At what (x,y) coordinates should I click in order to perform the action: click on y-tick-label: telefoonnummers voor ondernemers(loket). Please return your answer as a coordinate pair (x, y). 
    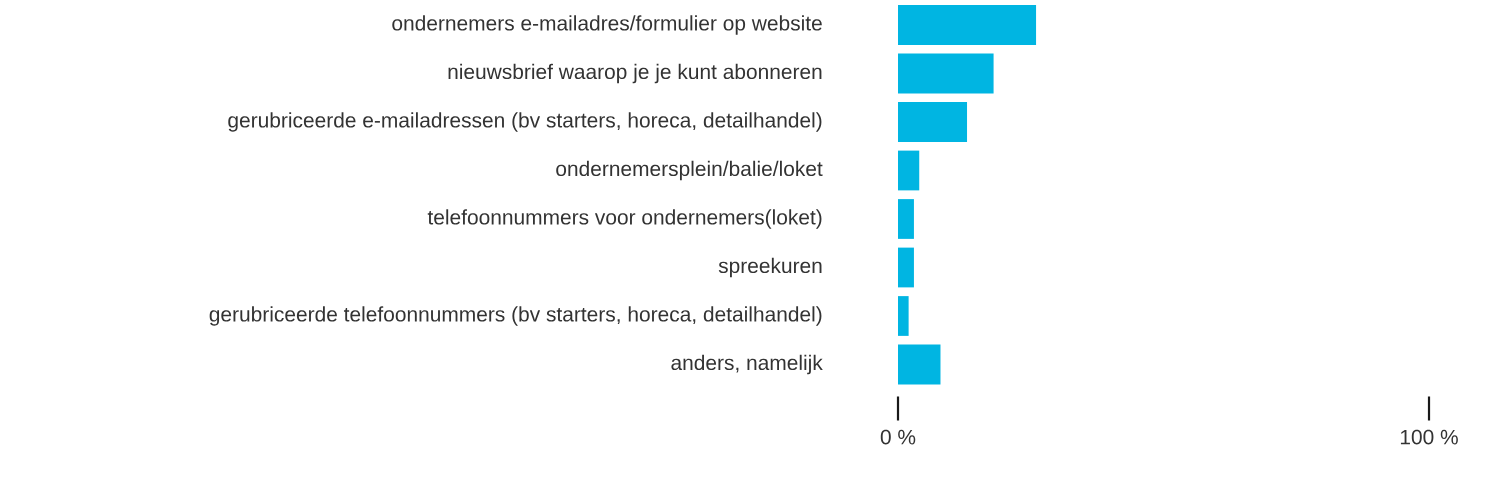
    Looking at the image, I should click on (624, 219).